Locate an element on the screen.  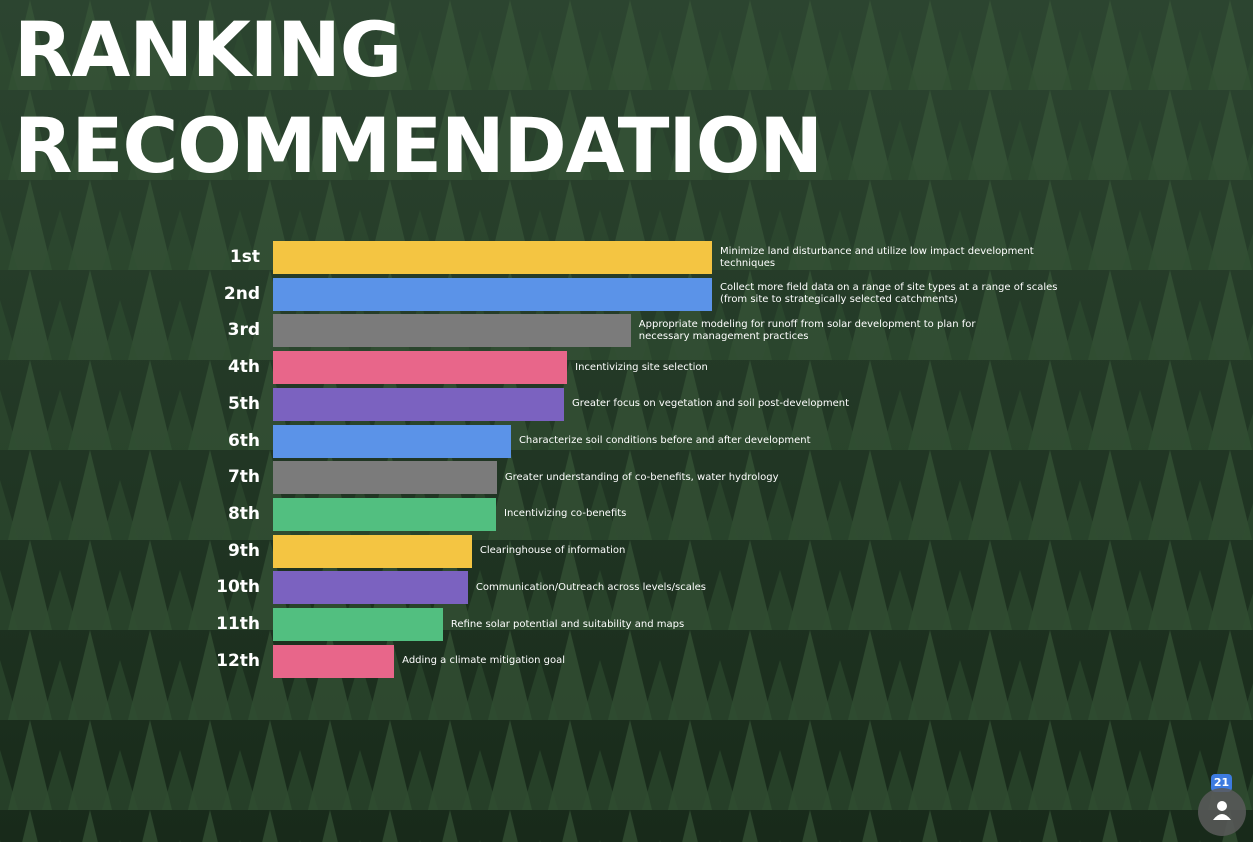
bar-label: Clearinghouse of information is located at coordinates (552, 551).